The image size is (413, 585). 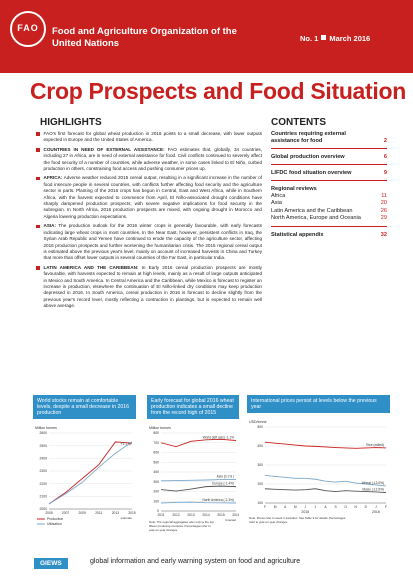 What do you see at coordinates (308, 157) in the screenshot?
I see `contents-item-label: Global production overview` at bounding box center [308, 157].